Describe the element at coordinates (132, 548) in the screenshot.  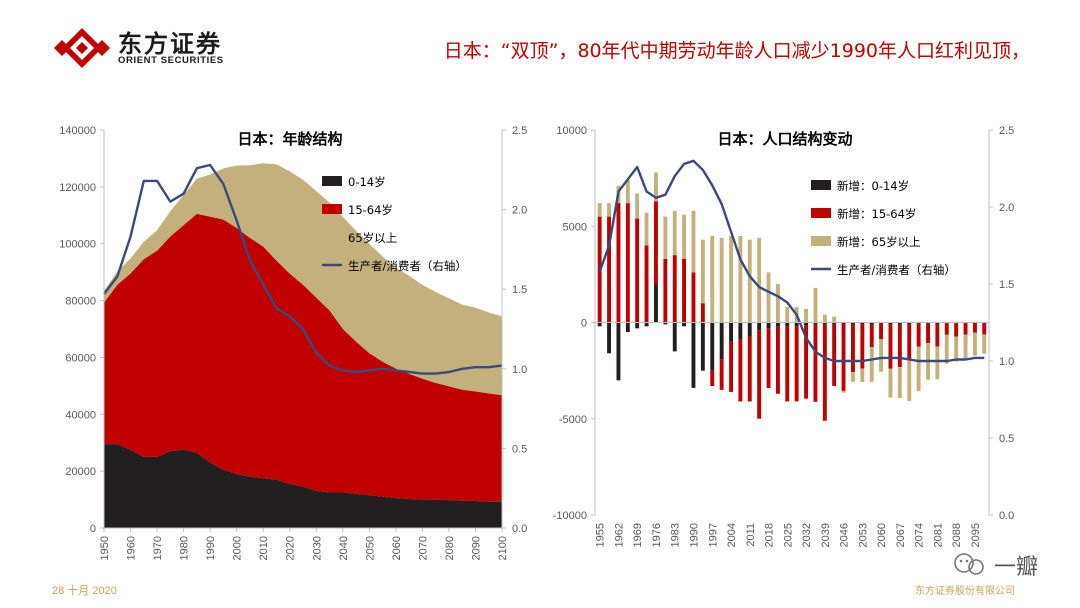
I see `x-tick-label: 1960` at that location.